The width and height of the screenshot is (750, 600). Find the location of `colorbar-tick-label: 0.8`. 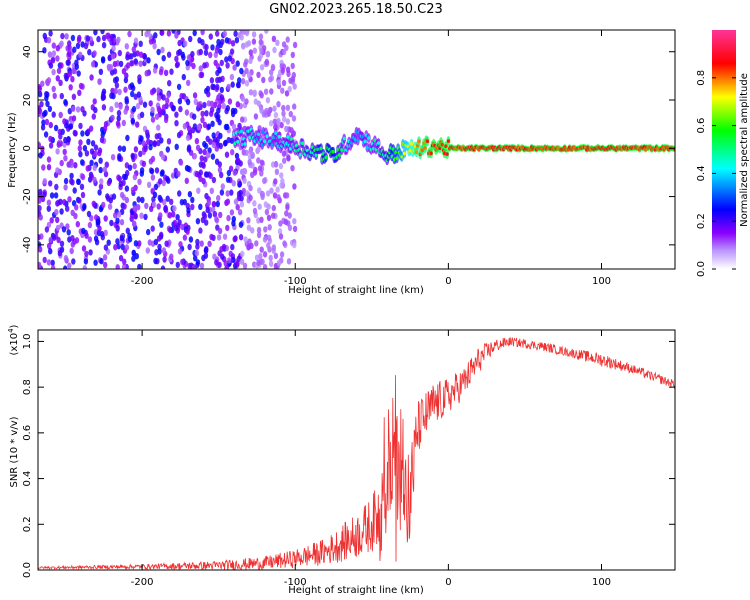

colorbar-tick-label: 0.8 is located at coordinates (701, 78).